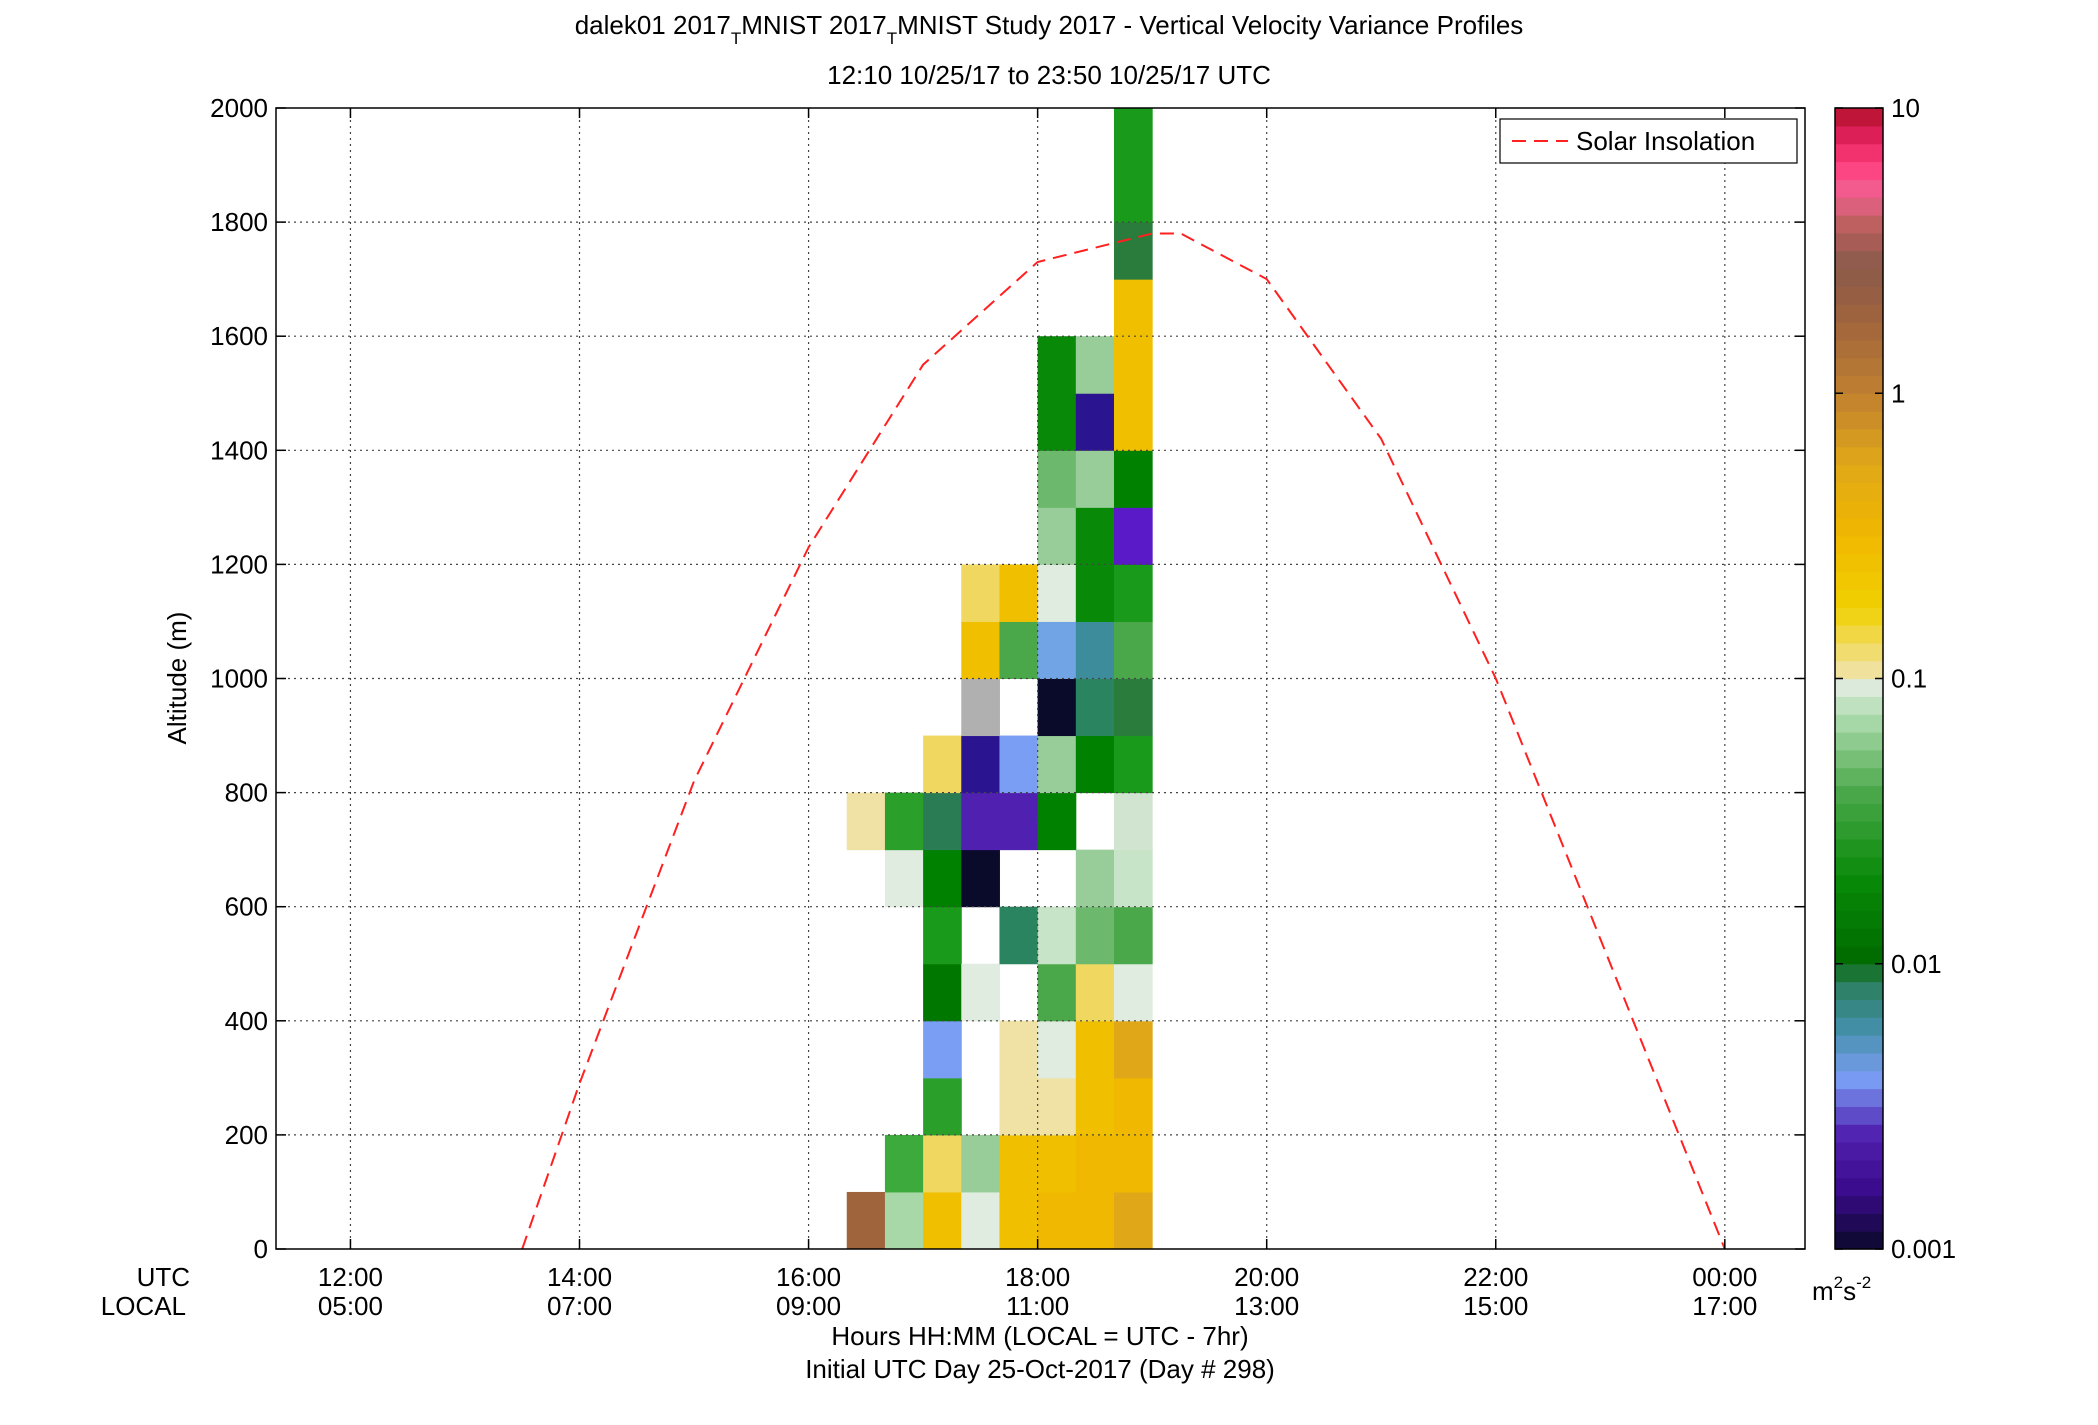 The height and width of the screenshot is (1425, 2098). What do you see at coordinates (1037, 1306) in the screenshot?
I see `x-tick-label-local: 11:00` at bounding box center [1037, 1306].